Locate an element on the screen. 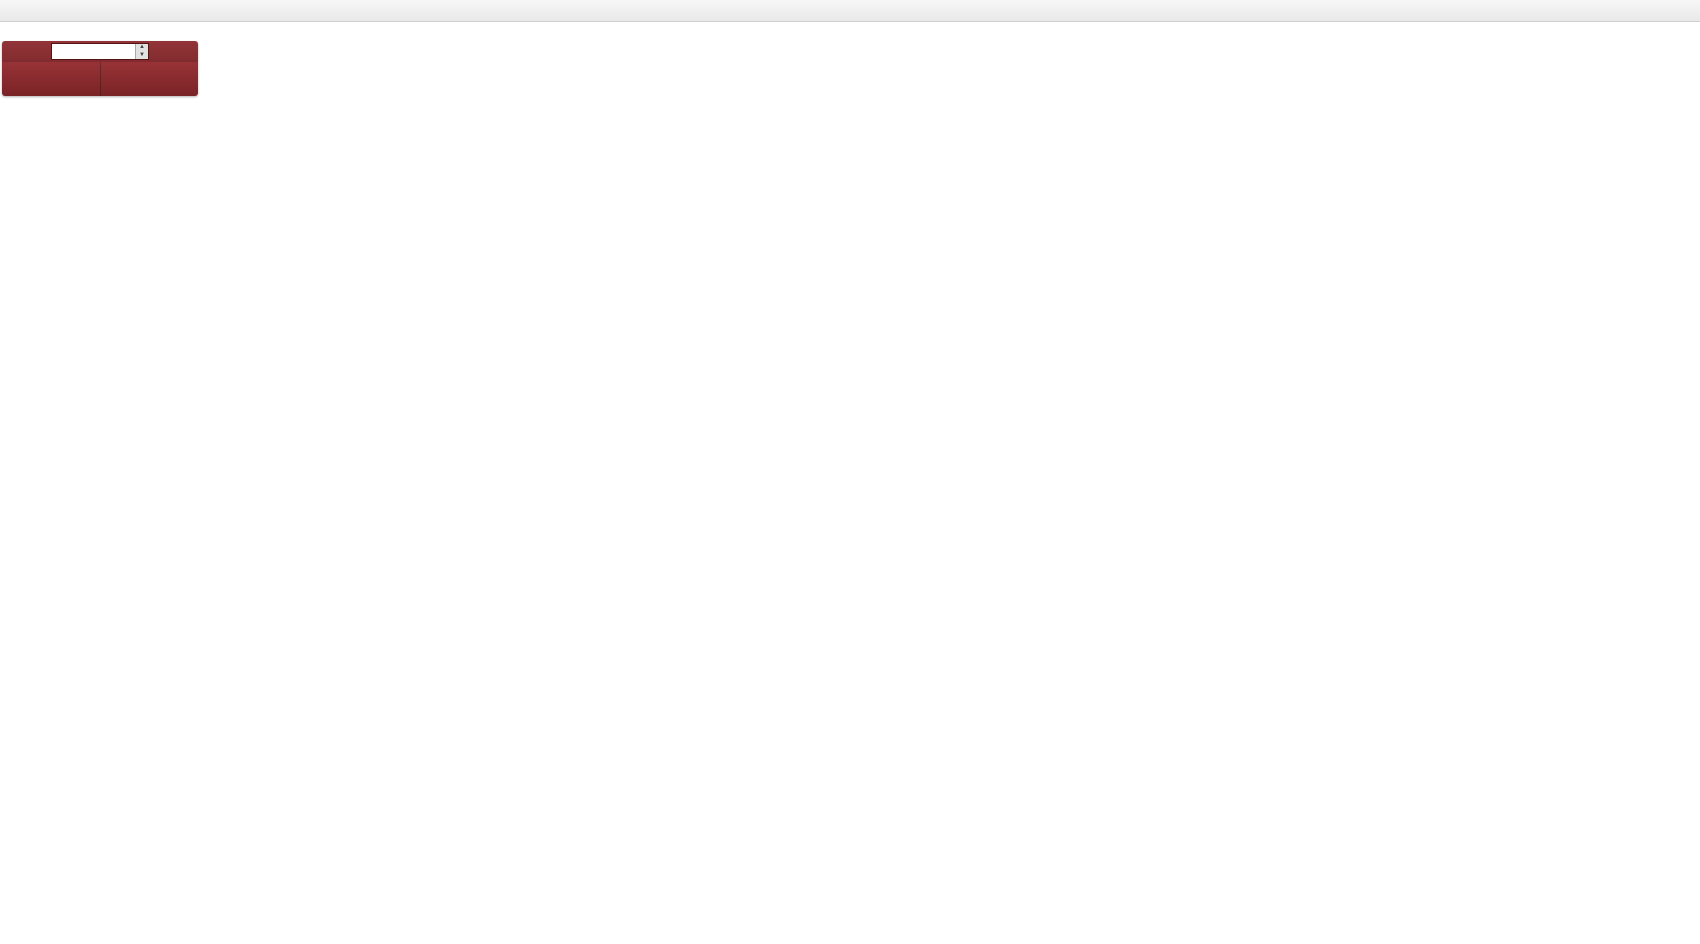 The height and width of the screenshot is (944, 1700). trade-panel-header-row: ▲ ▼ is located at coordinates (100, 51).